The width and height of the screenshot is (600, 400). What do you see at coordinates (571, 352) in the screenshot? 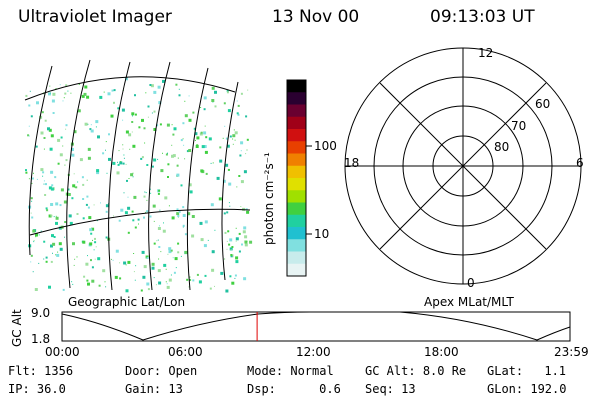
I see `altitude-xtick-2359: 23:59` at bounding box center [571, 352].